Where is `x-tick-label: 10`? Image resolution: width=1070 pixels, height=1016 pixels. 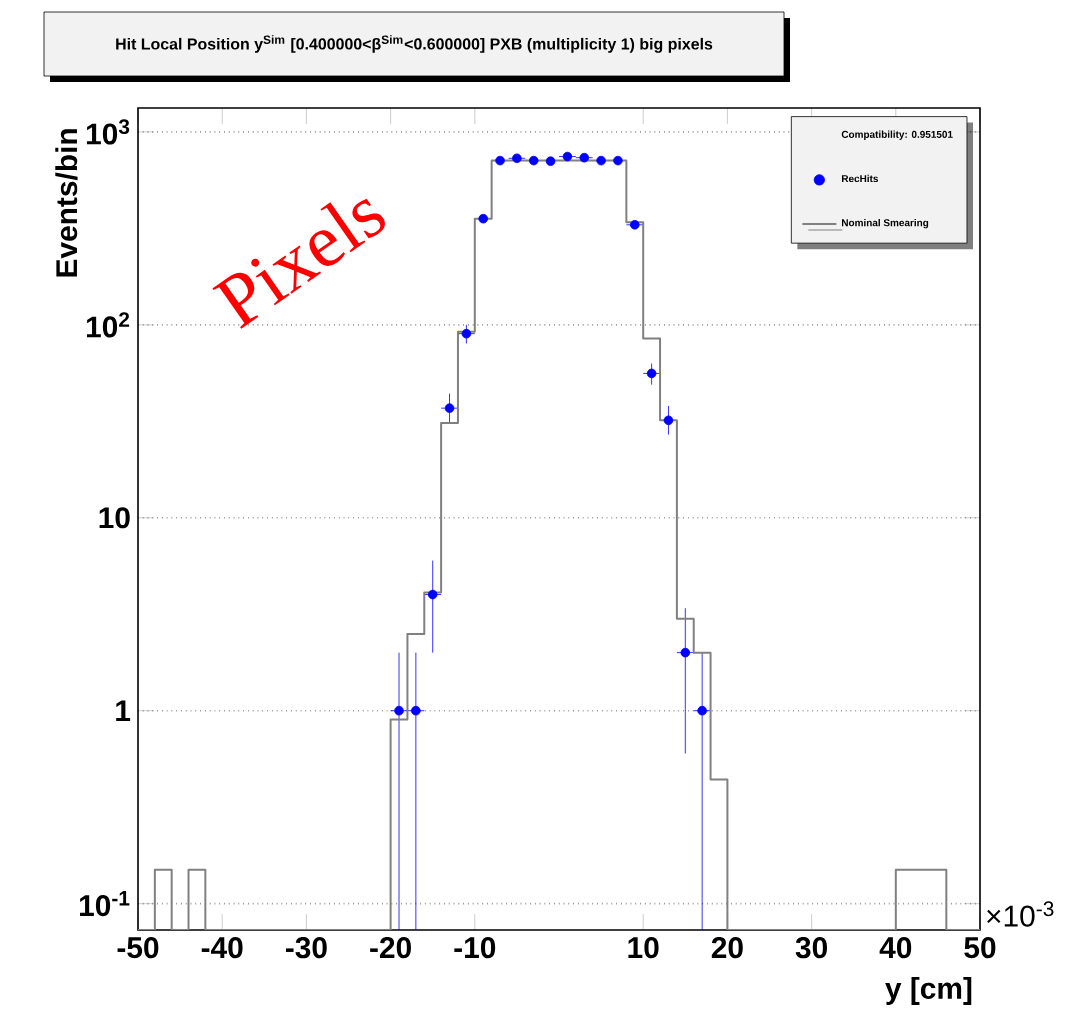
x-tick-label: 10 is located at coordinates (643, 948).